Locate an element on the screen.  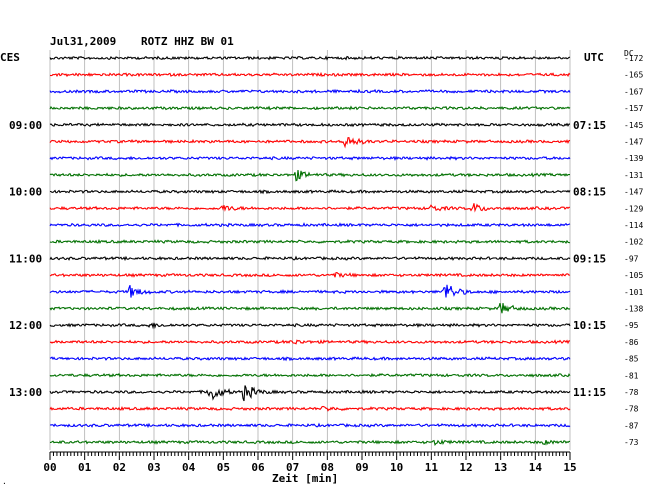
right-hour-label-12: 09:15 is located at coordinates (589, 258).